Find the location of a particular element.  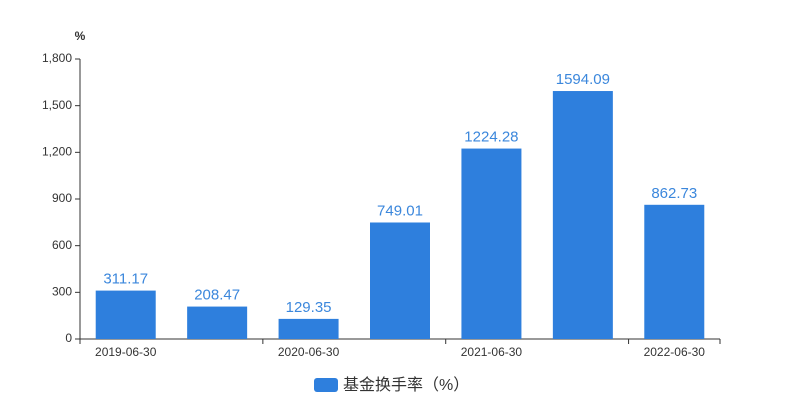

y-tick-label: 0 is located at coordinates (68, 338).